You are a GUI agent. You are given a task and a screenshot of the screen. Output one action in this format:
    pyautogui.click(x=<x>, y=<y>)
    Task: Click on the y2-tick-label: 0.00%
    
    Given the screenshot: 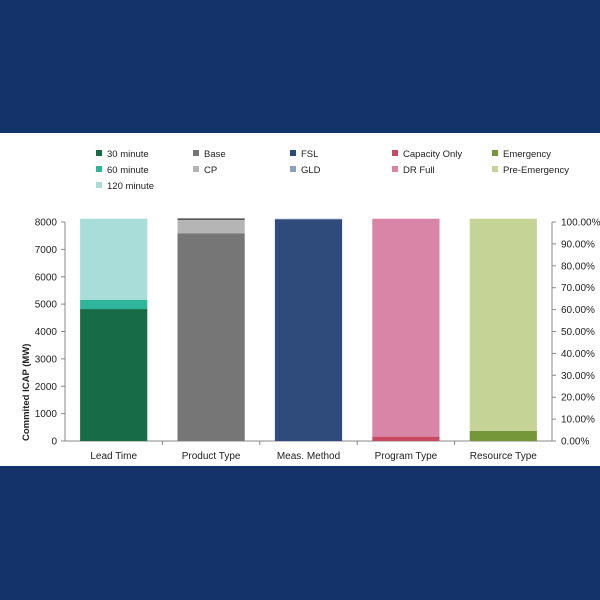 What is the action you would take?
    pyautogui.click(x=575, y=442)
    